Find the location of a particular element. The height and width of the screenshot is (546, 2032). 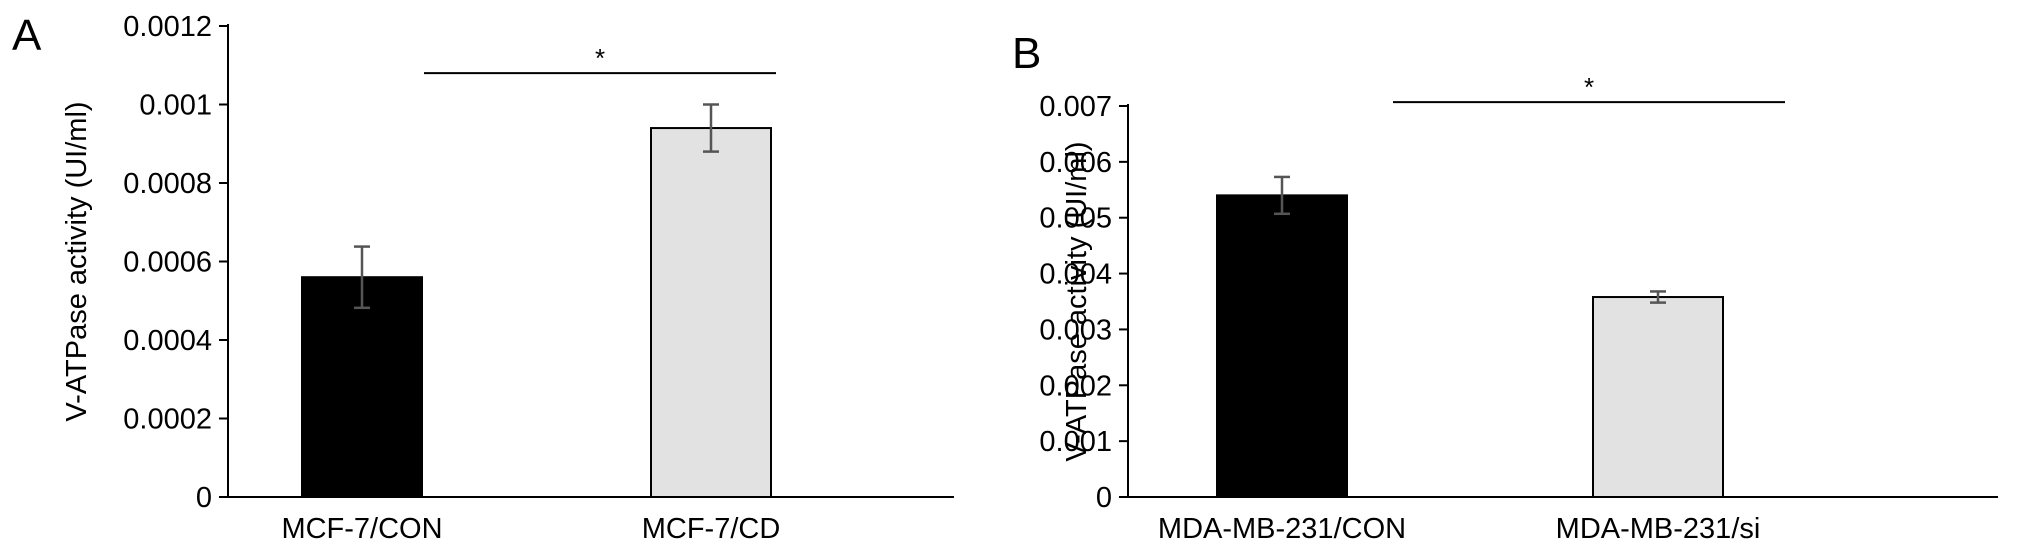

panel-b-y-tick-label: 0.001 is located at coordinates (1075, 442).